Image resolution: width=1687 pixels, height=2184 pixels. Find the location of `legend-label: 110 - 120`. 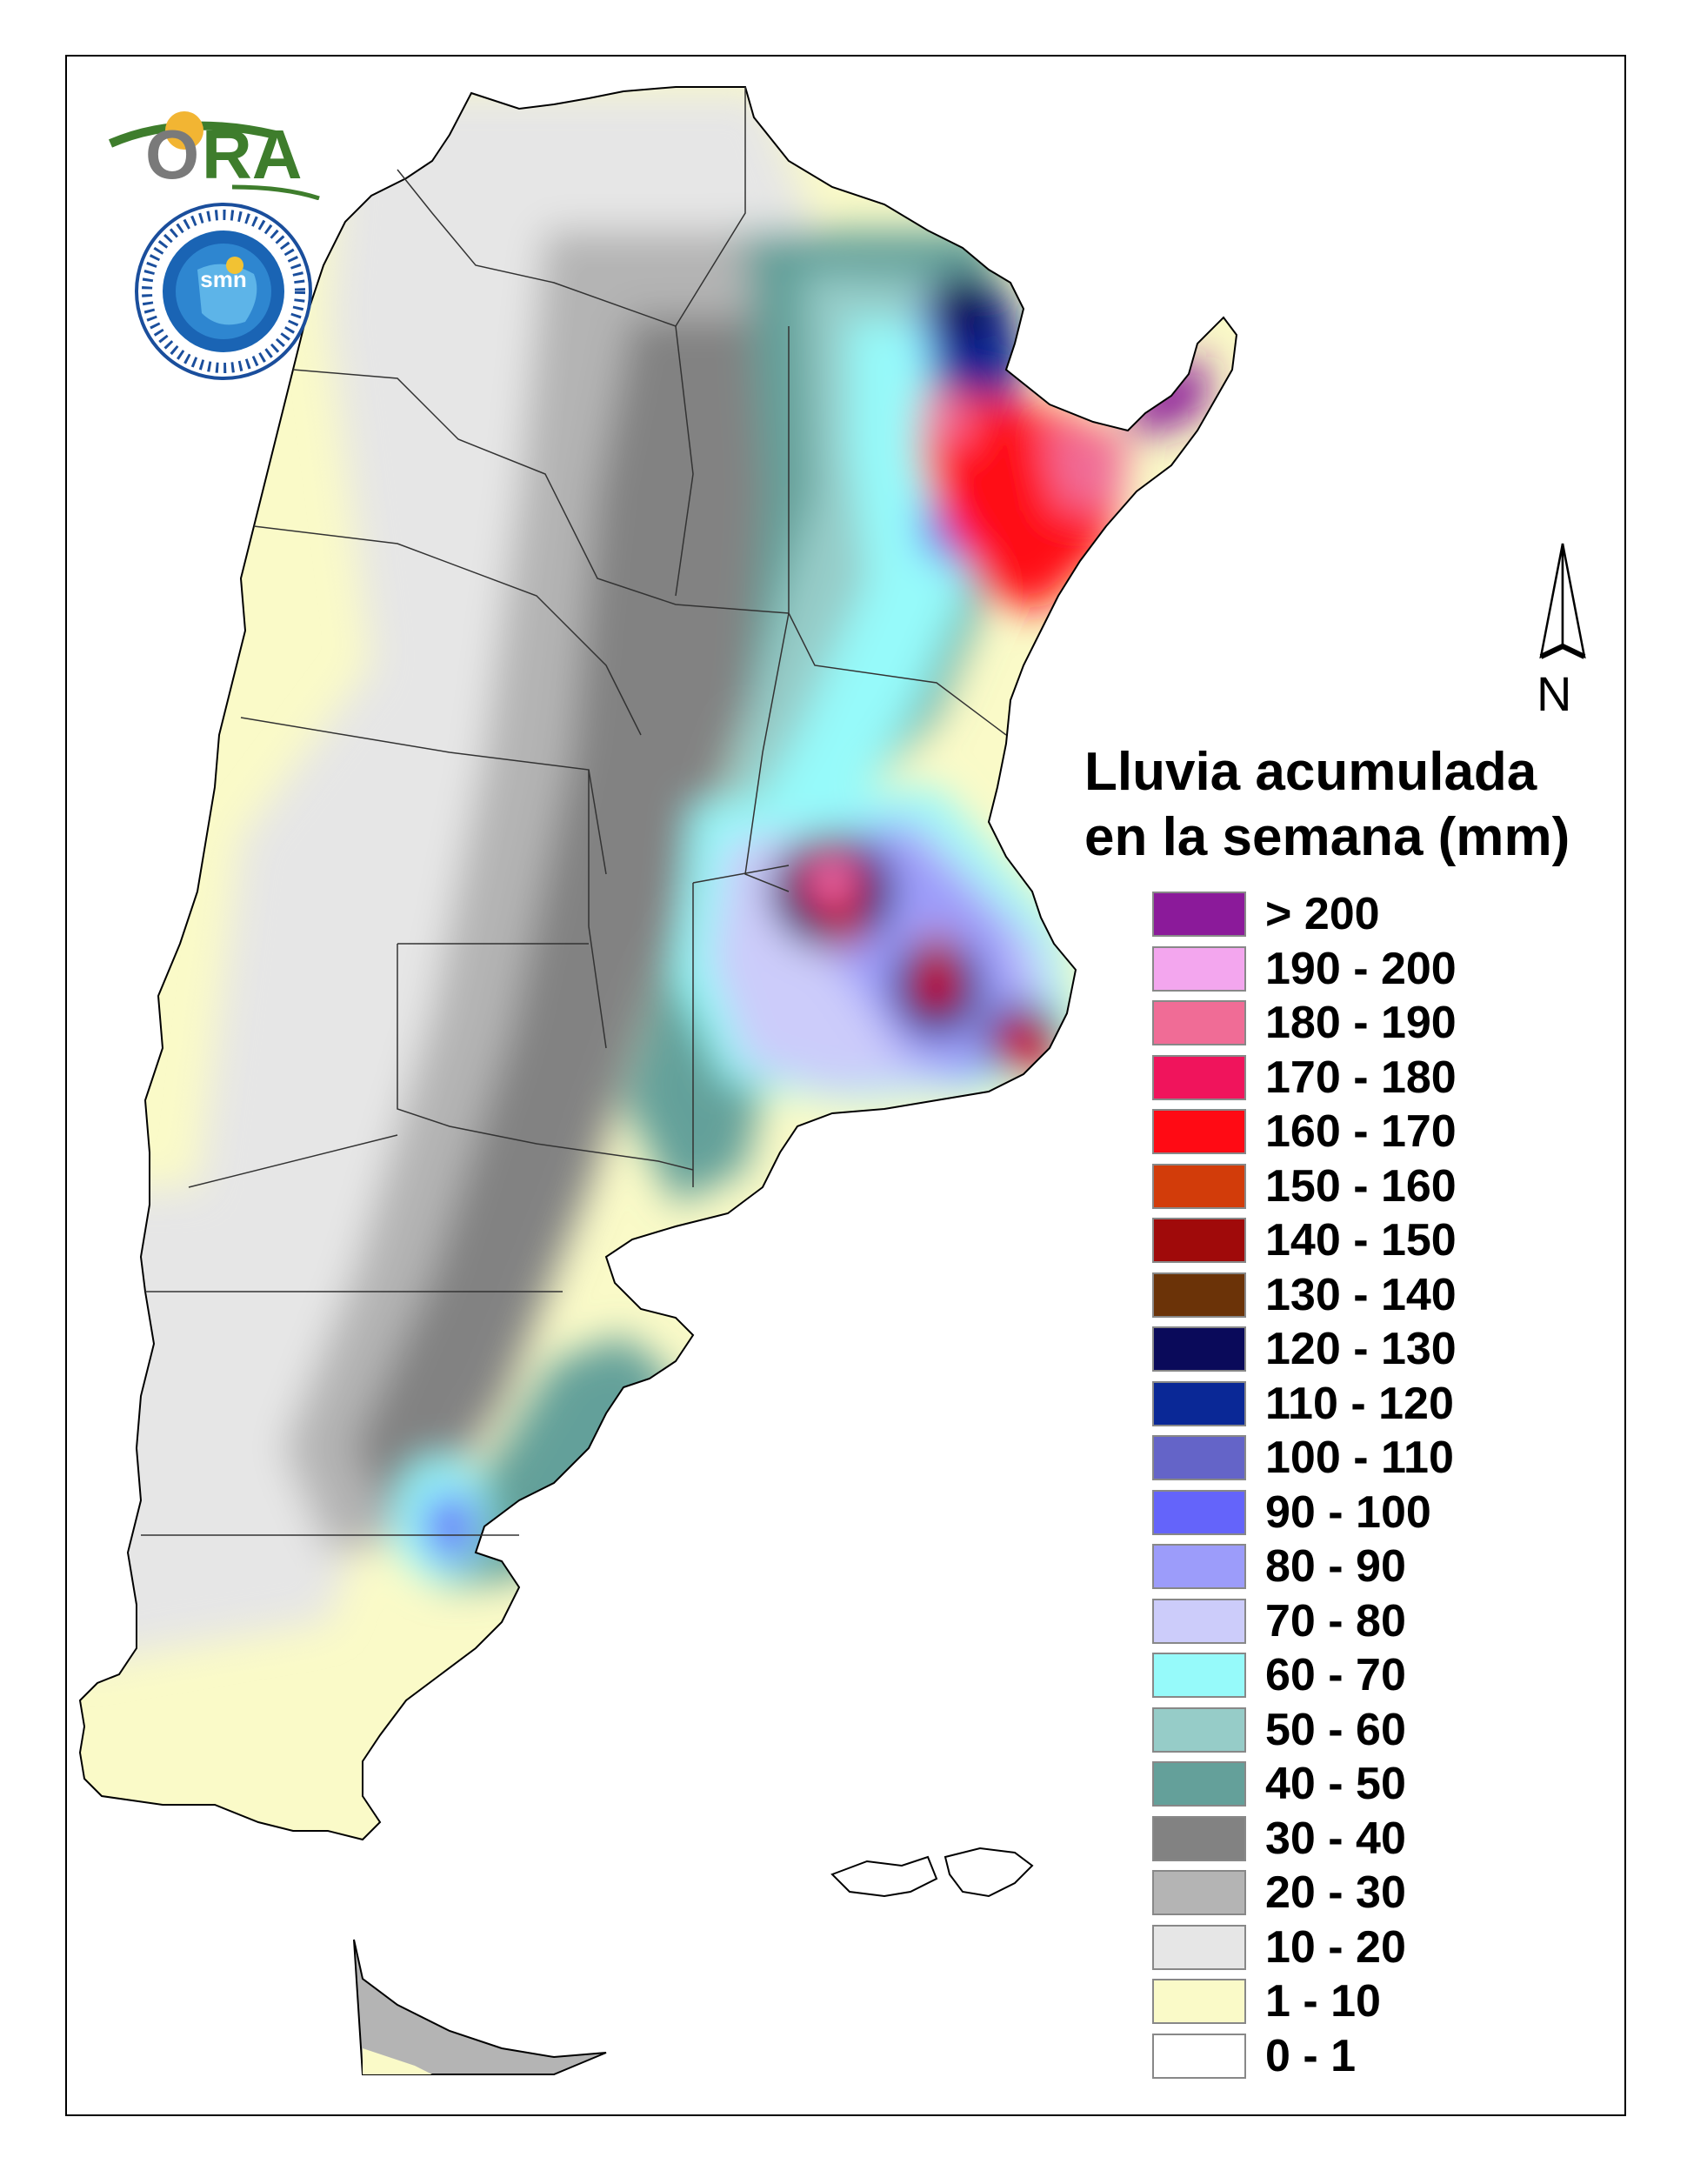

legend-label: 110 - 120 is located at coordinates (1359, 1403).